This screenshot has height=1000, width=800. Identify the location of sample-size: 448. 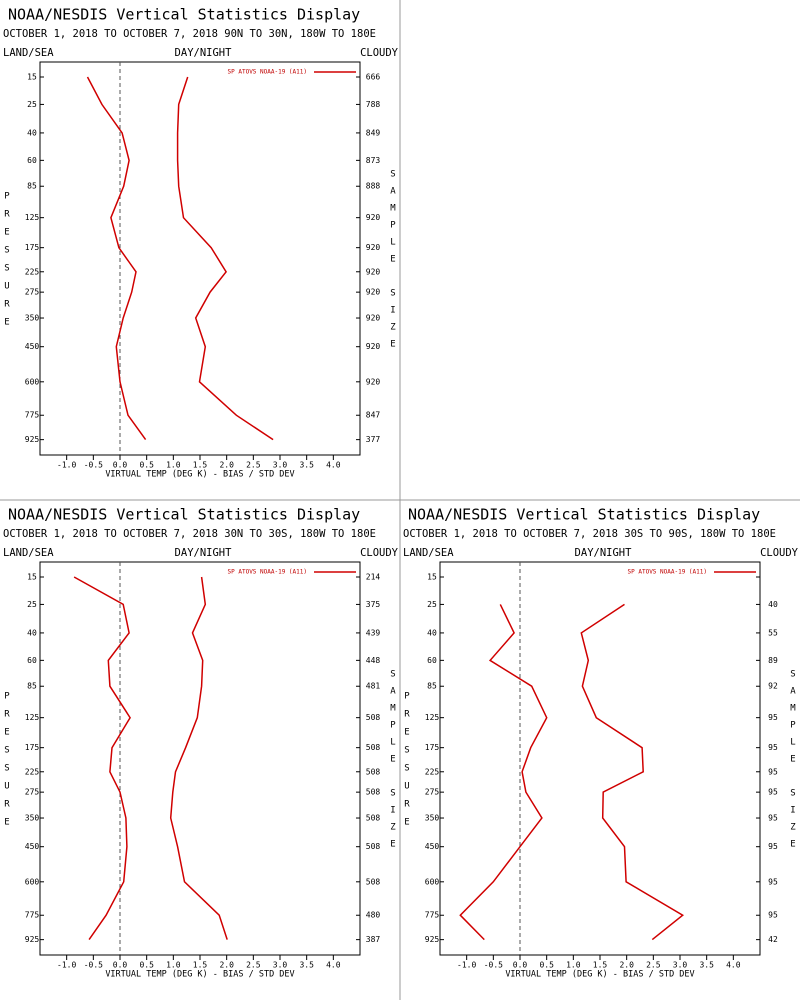
(373, 660).